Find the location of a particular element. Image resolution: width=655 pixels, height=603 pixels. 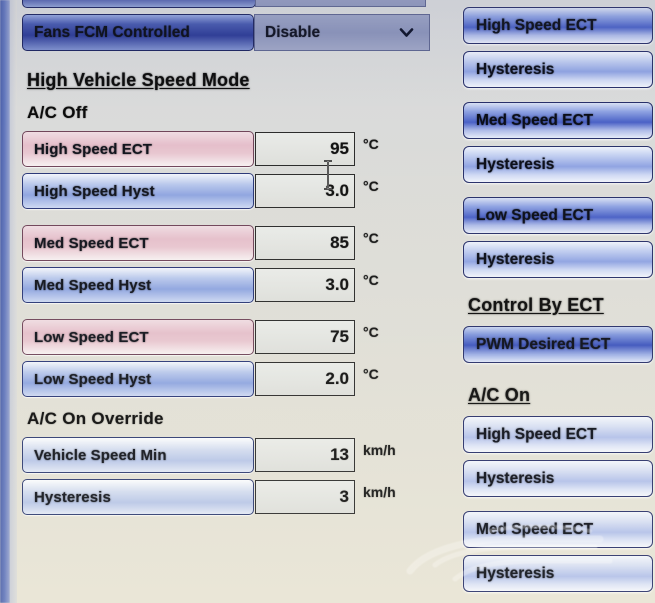

row-value-high-speed-ect: 95 is located at coordinates (305, 149).